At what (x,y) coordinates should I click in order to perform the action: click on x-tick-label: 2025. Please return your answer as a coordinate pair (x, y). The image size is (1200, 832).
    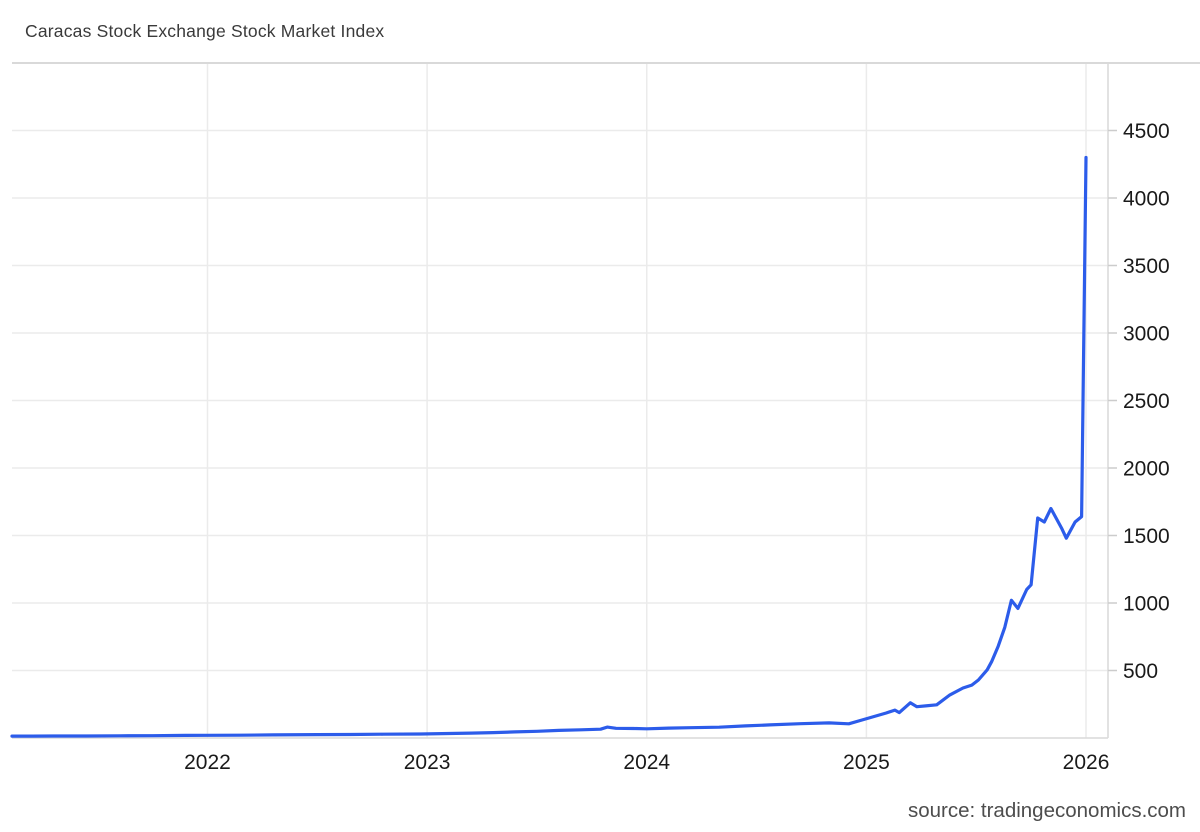
    Looking at the image, I should click on (866, 762).